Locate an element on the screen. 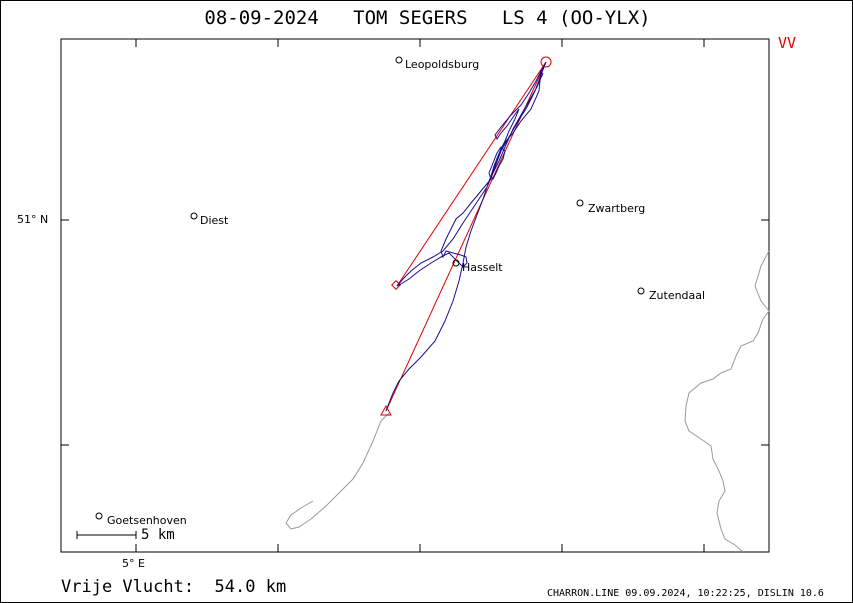 This screenshot has height=603, width=853. place-marker-goetsenhoven is located at coordinates (99, 516).